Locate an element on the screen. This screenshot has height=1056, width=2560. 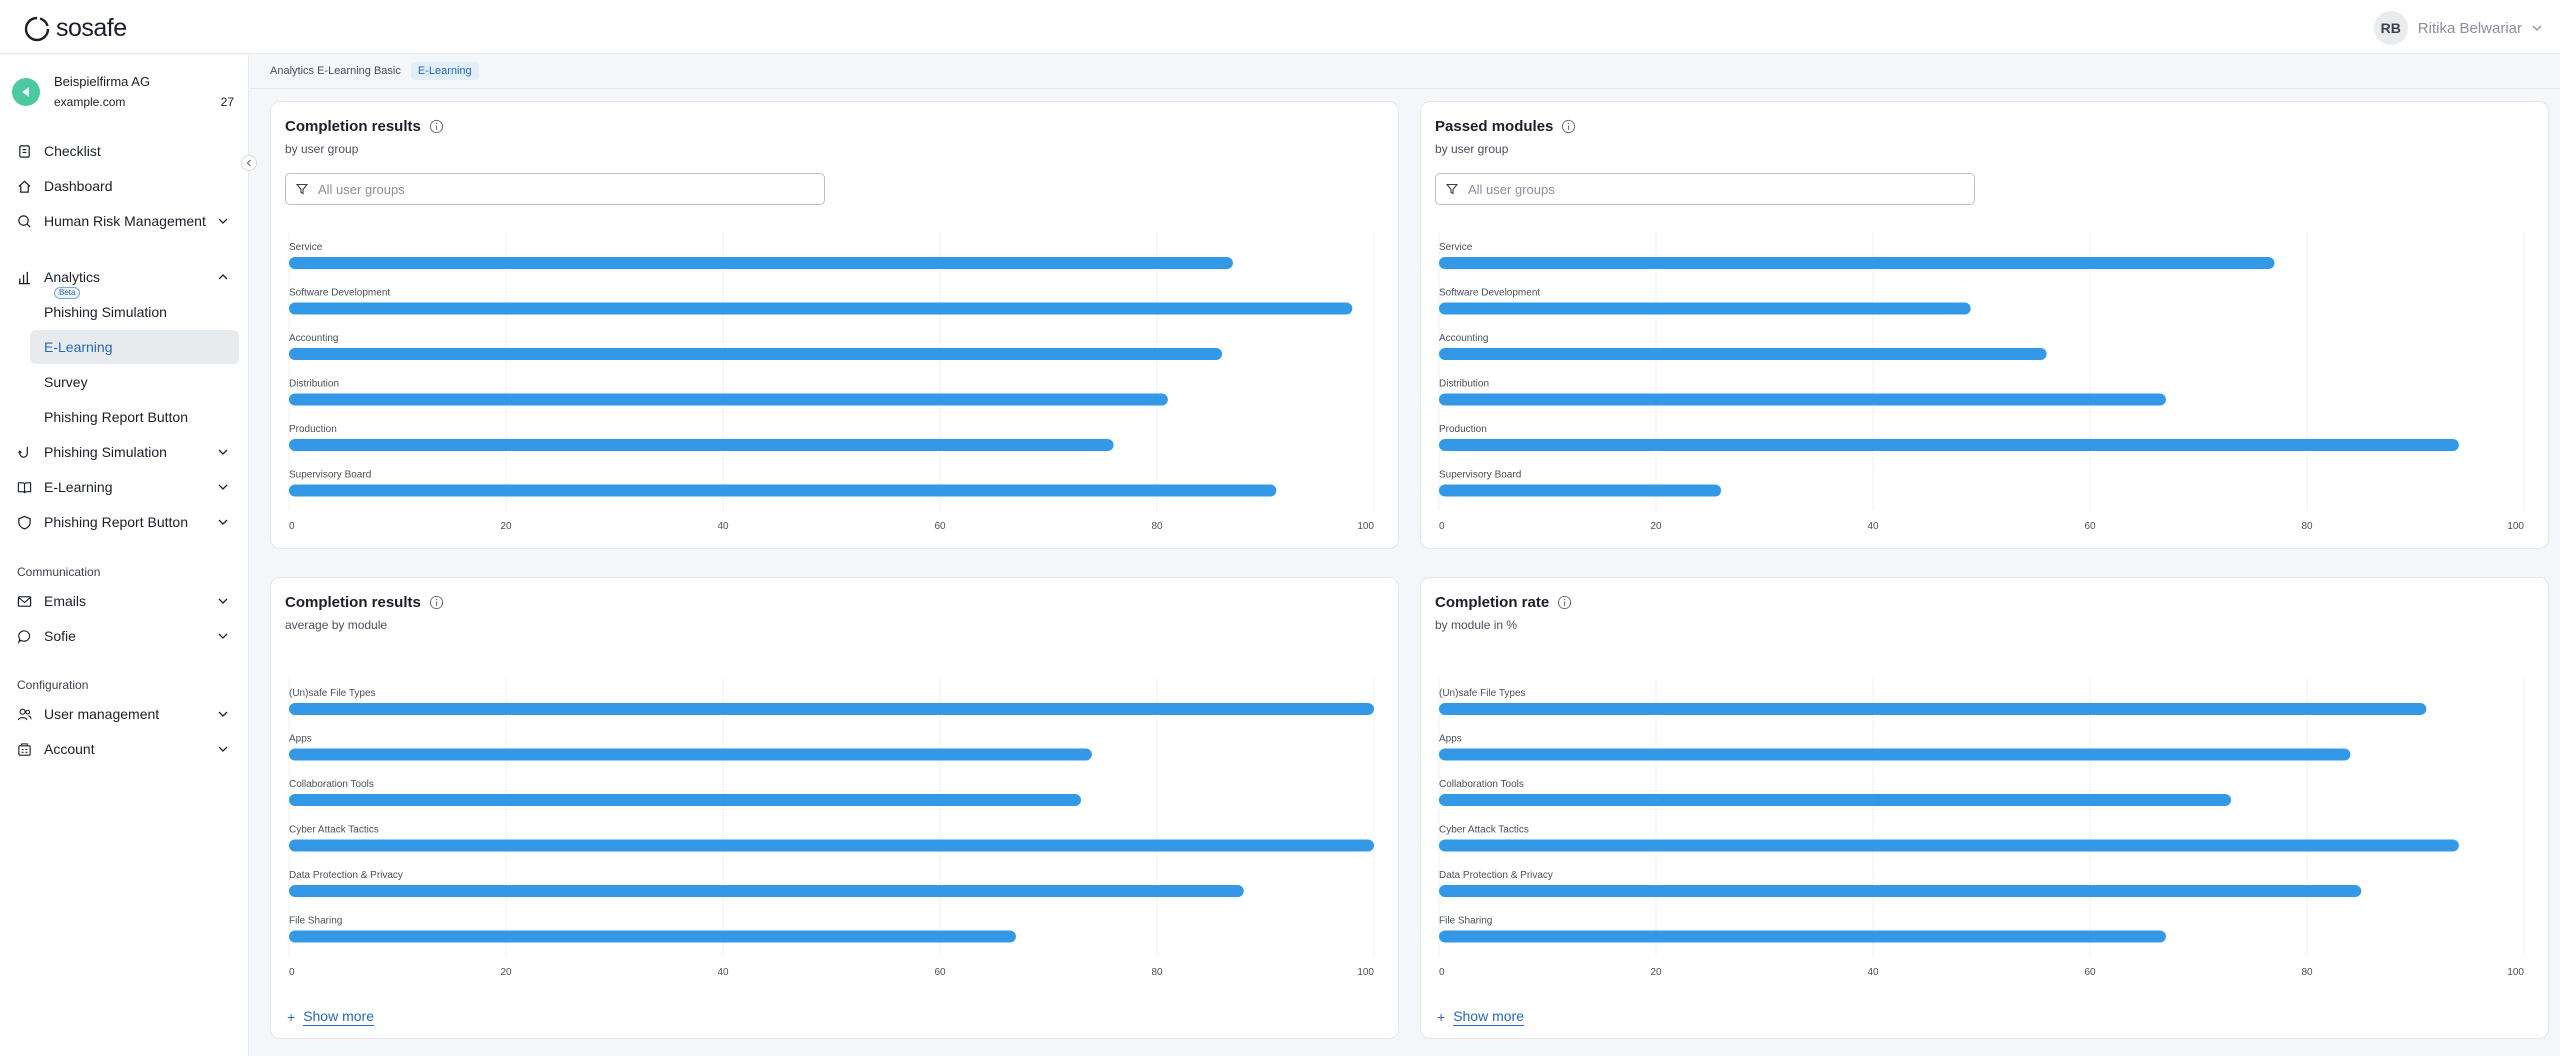
sidebar-item-label: Phishing Report Button is located at coordinates (116, 522).